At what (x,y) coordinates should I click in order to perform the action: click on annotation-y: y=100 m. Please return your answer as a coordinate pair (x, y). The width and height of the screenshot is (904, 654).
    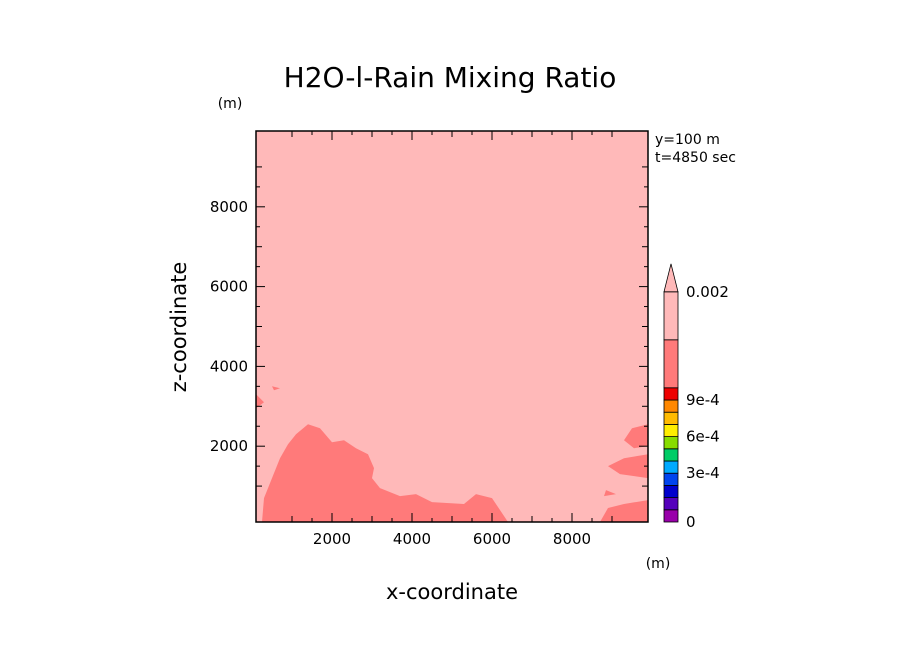
    Looking at the image, I should click on (687, 140).